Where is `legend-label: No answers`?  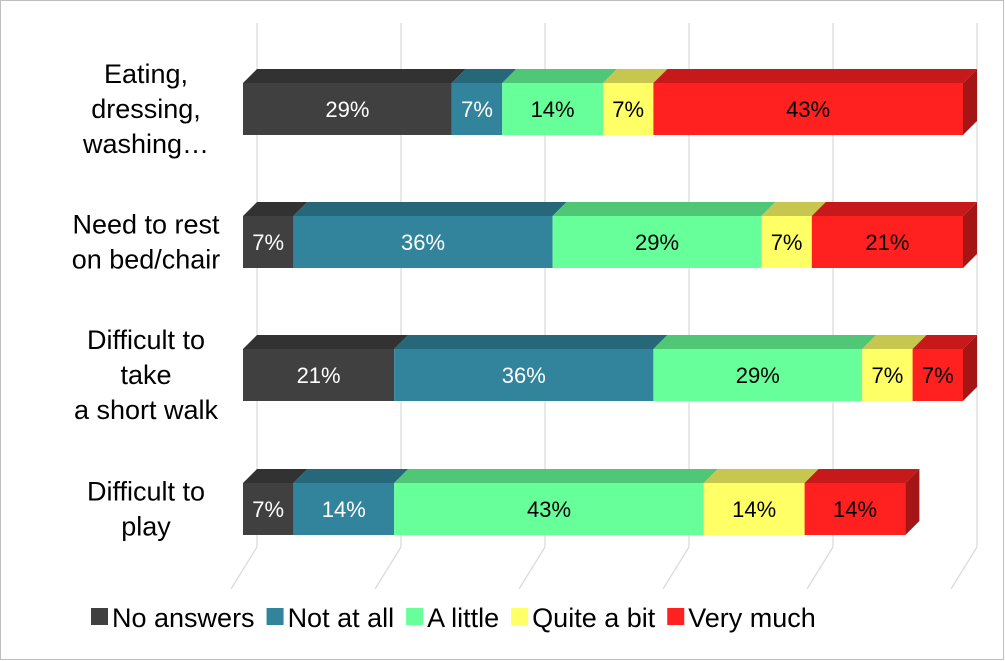
legend-label: No answers is located at coordinates (183, 618).